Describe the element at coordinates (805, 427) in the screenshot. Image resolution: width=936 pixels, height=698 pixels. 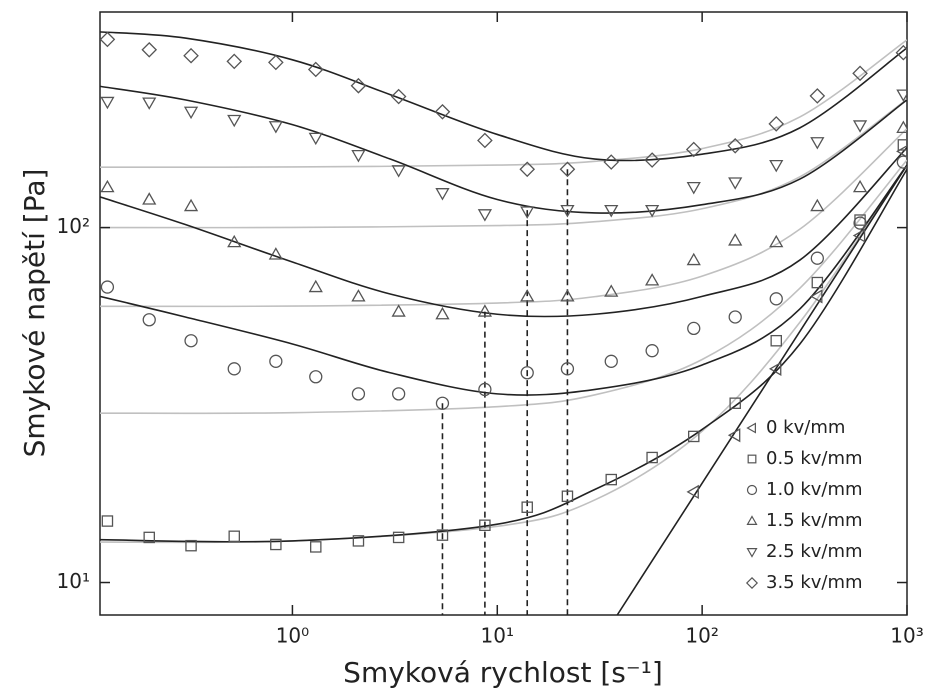
I see `legend-label: 0 kv/mm` at that location.